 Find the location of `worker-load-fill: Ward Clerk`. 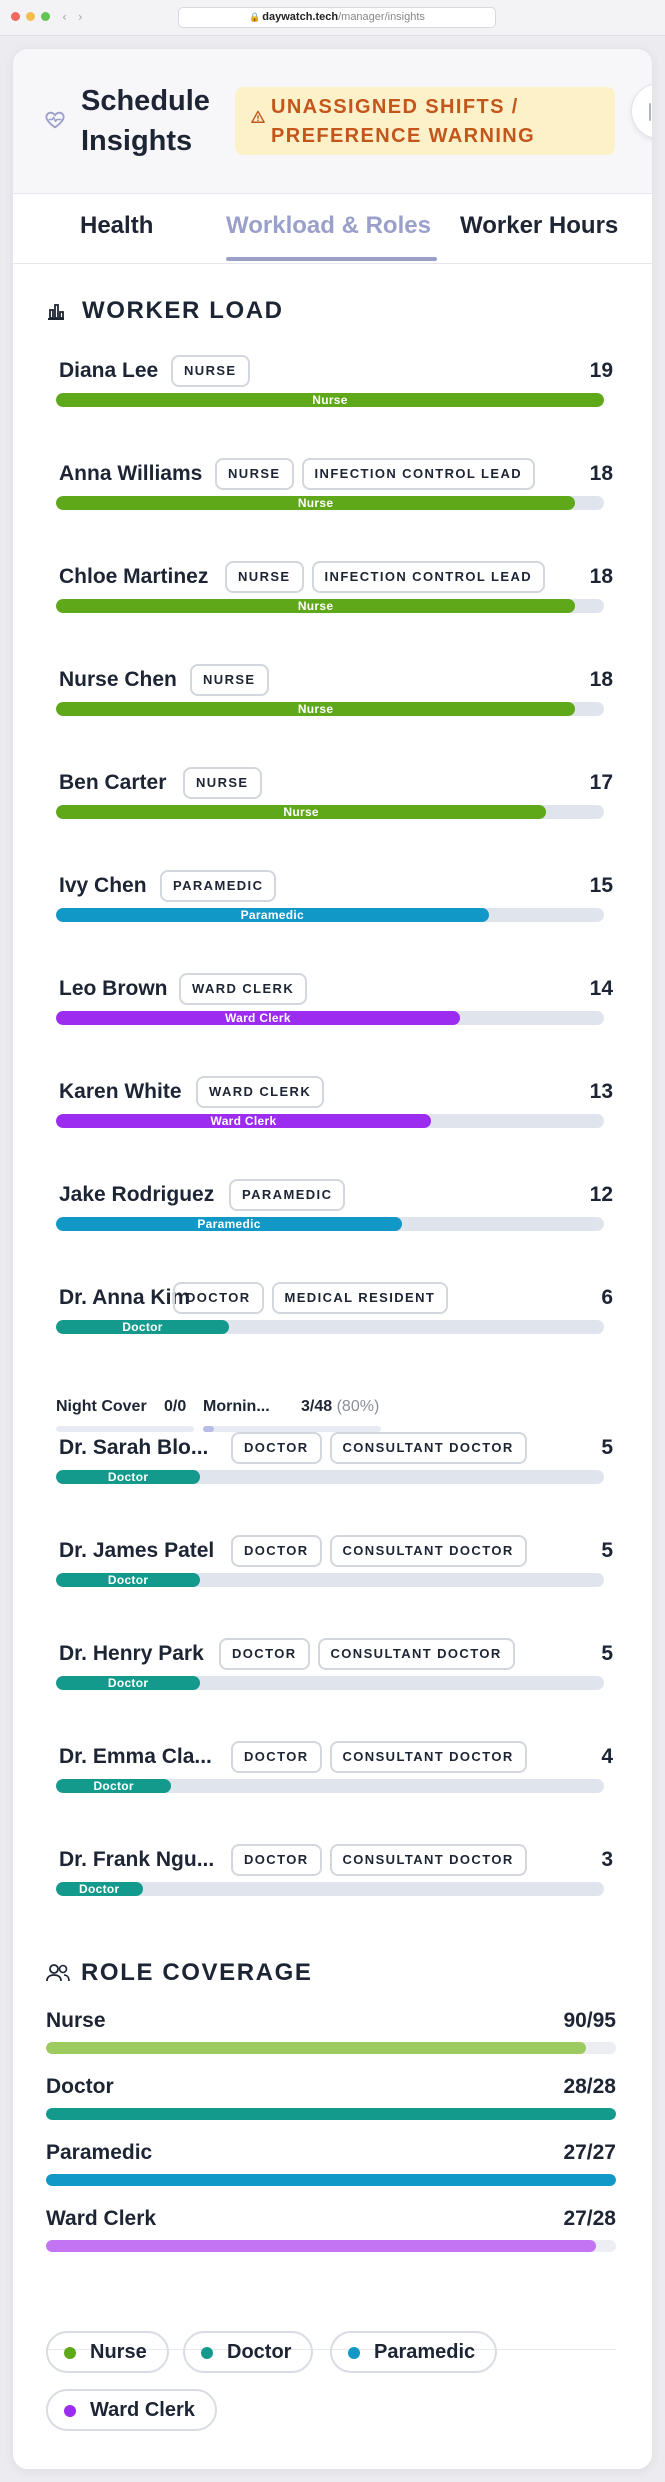

worker-load-fill: Ward Clerk is located at coordinates (243, 1121).